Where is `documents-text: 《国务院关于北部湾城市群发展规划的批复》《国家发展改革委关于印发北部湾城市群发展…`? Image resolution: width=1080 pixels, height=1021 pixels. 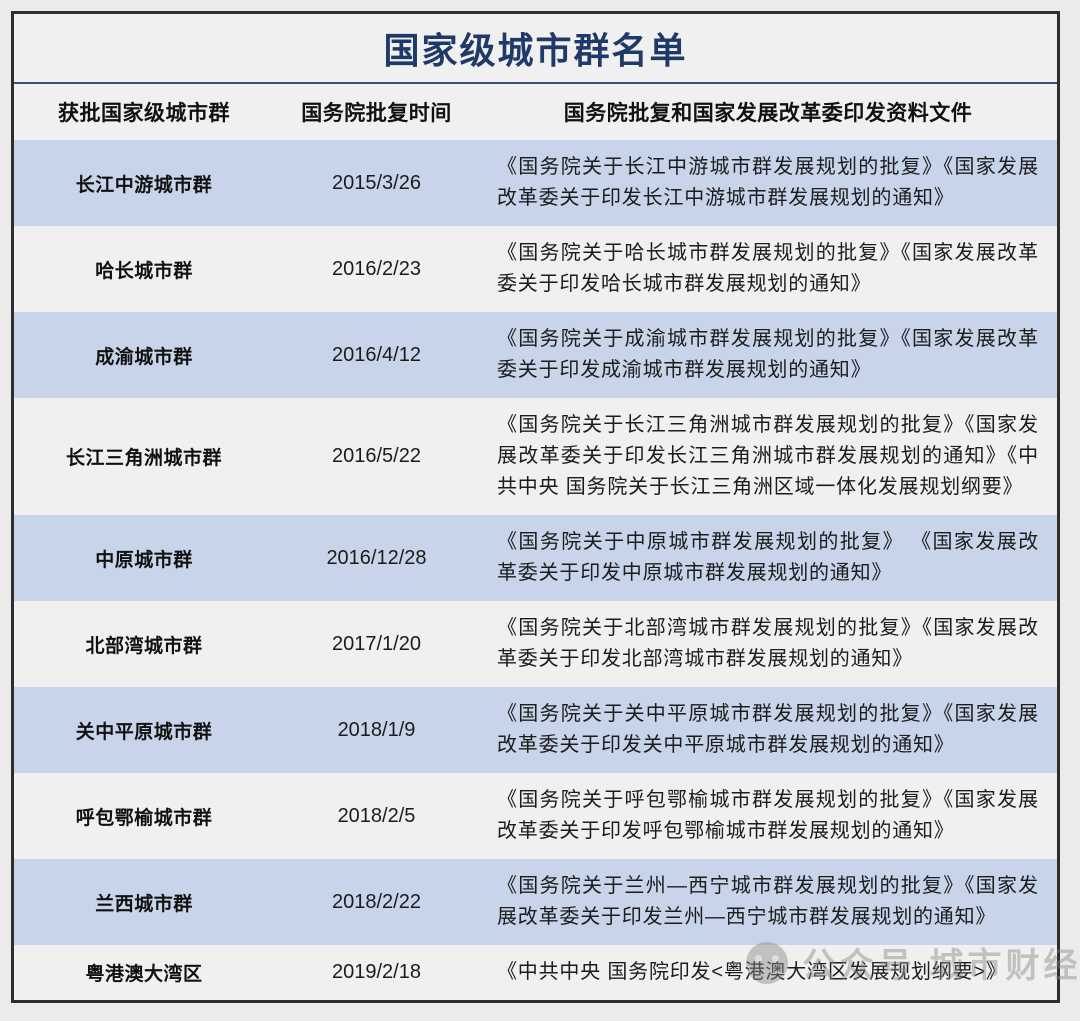
documents-text: 《国务院关于北部湾城市群发展规划的批复》《国家发展改革委关于印发北部湾城市群发展… is located at coordinates (768, 643).